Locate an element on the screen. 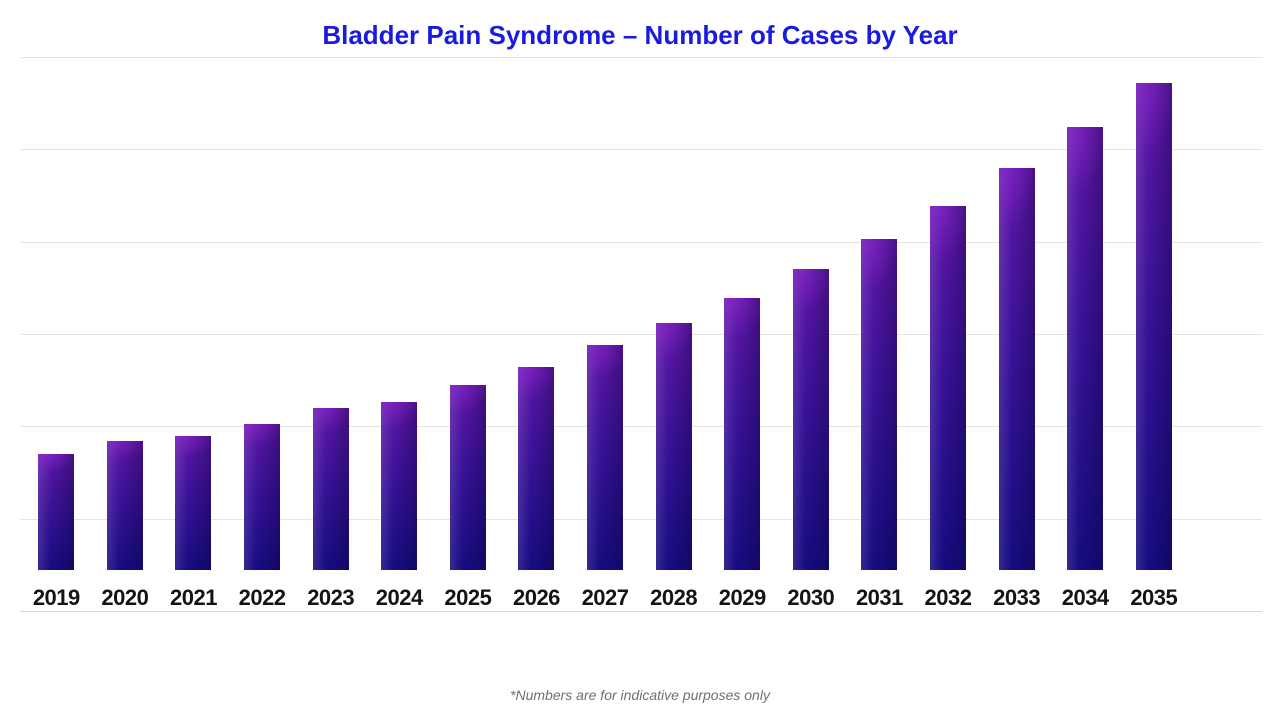 This screenshot has height=720, width=1280. x-axis-label: 2031 is located at coordinates (879, 597).